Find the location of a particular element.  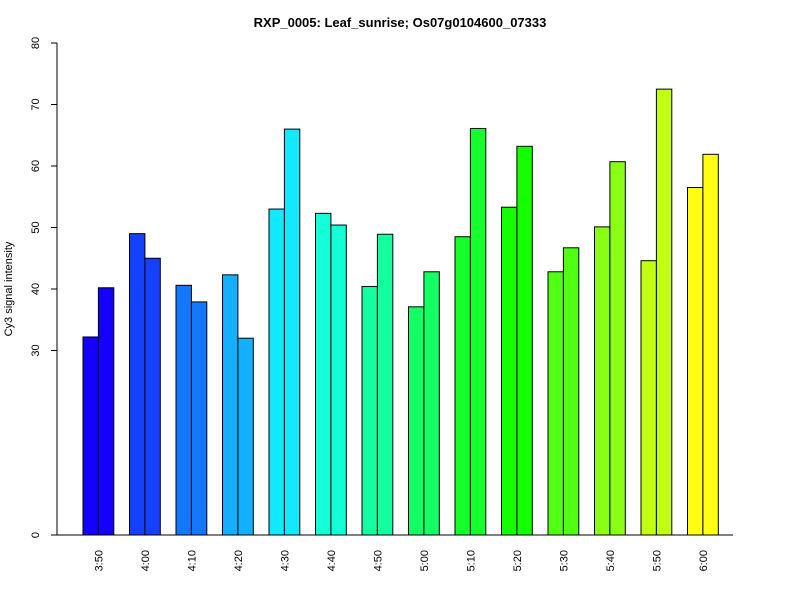

x-tick-label: 4:50 is located at coordinates (378, 560).